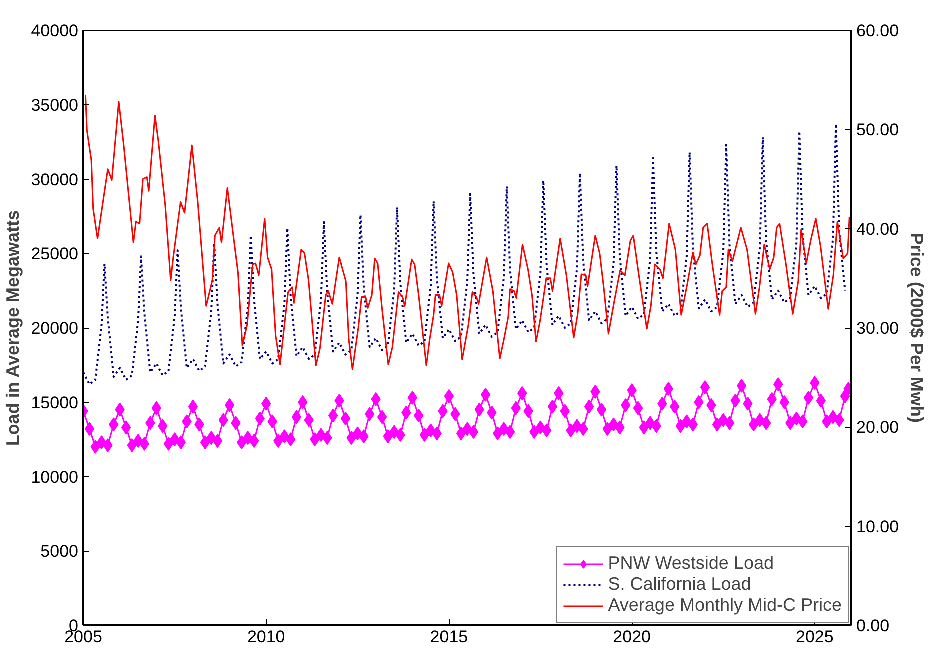  Describe the element at coordinates (878, 328) in the screenshot. I see `y2-tick-label: 30.00` at that location.